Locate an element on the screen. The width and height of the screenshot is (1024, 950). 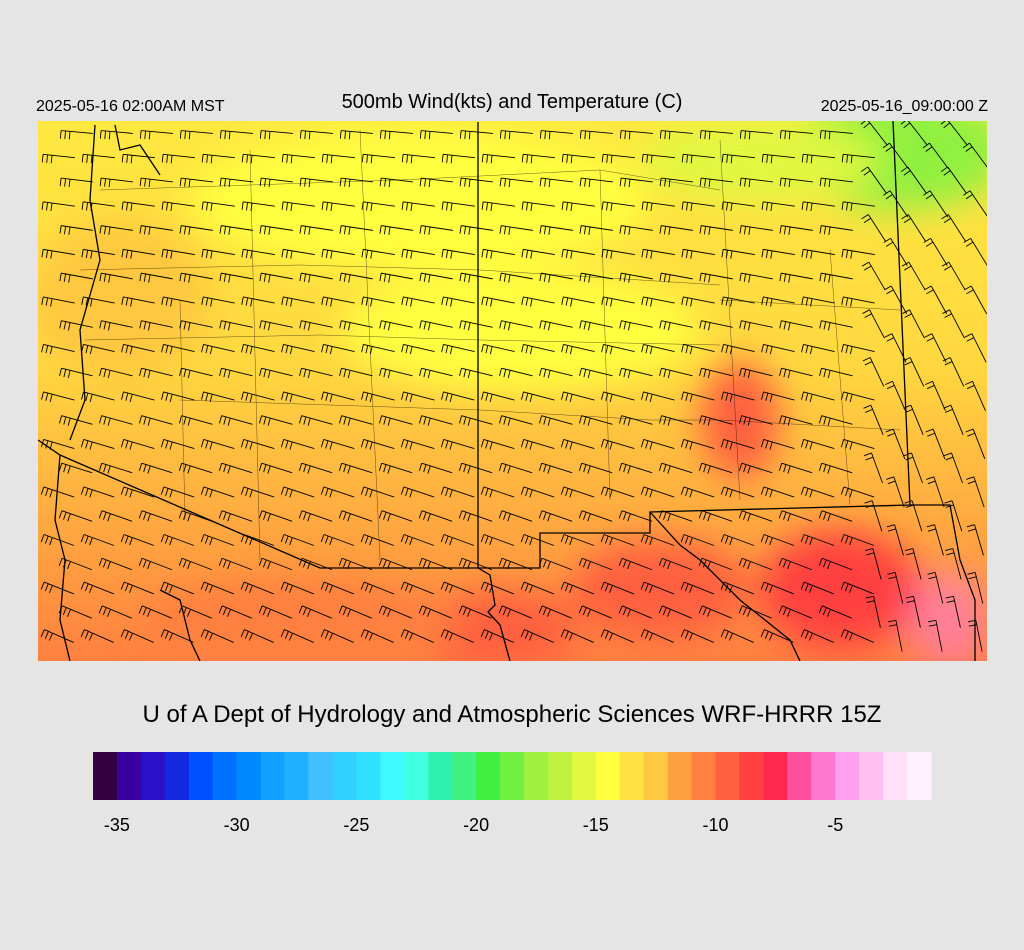
colorbar-tick-label: -10 is located at coordinates (716, 825).